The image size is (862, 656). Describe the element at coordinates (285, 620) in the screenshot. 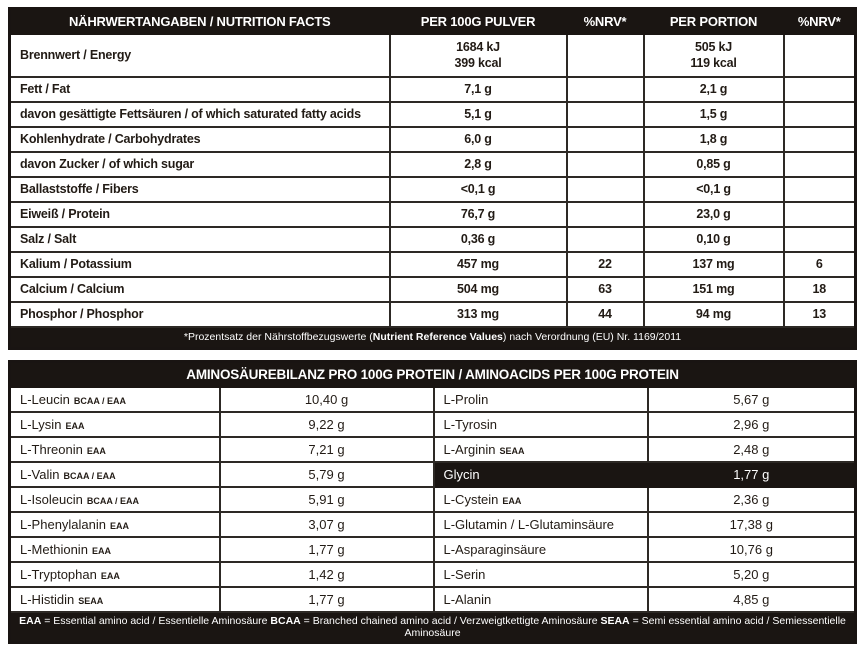

I see `legend-term: BCAA` at that location.